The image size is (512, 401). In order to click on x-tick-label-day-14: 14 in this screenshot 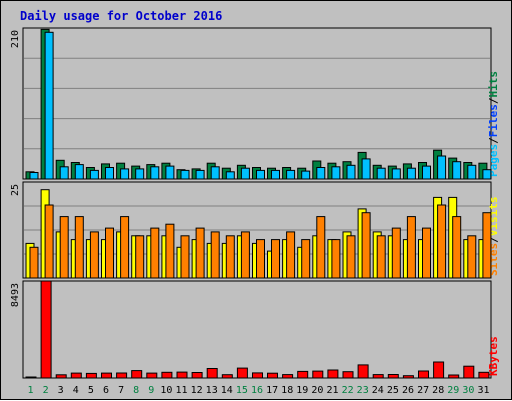, I will do `click(227, 390)`.